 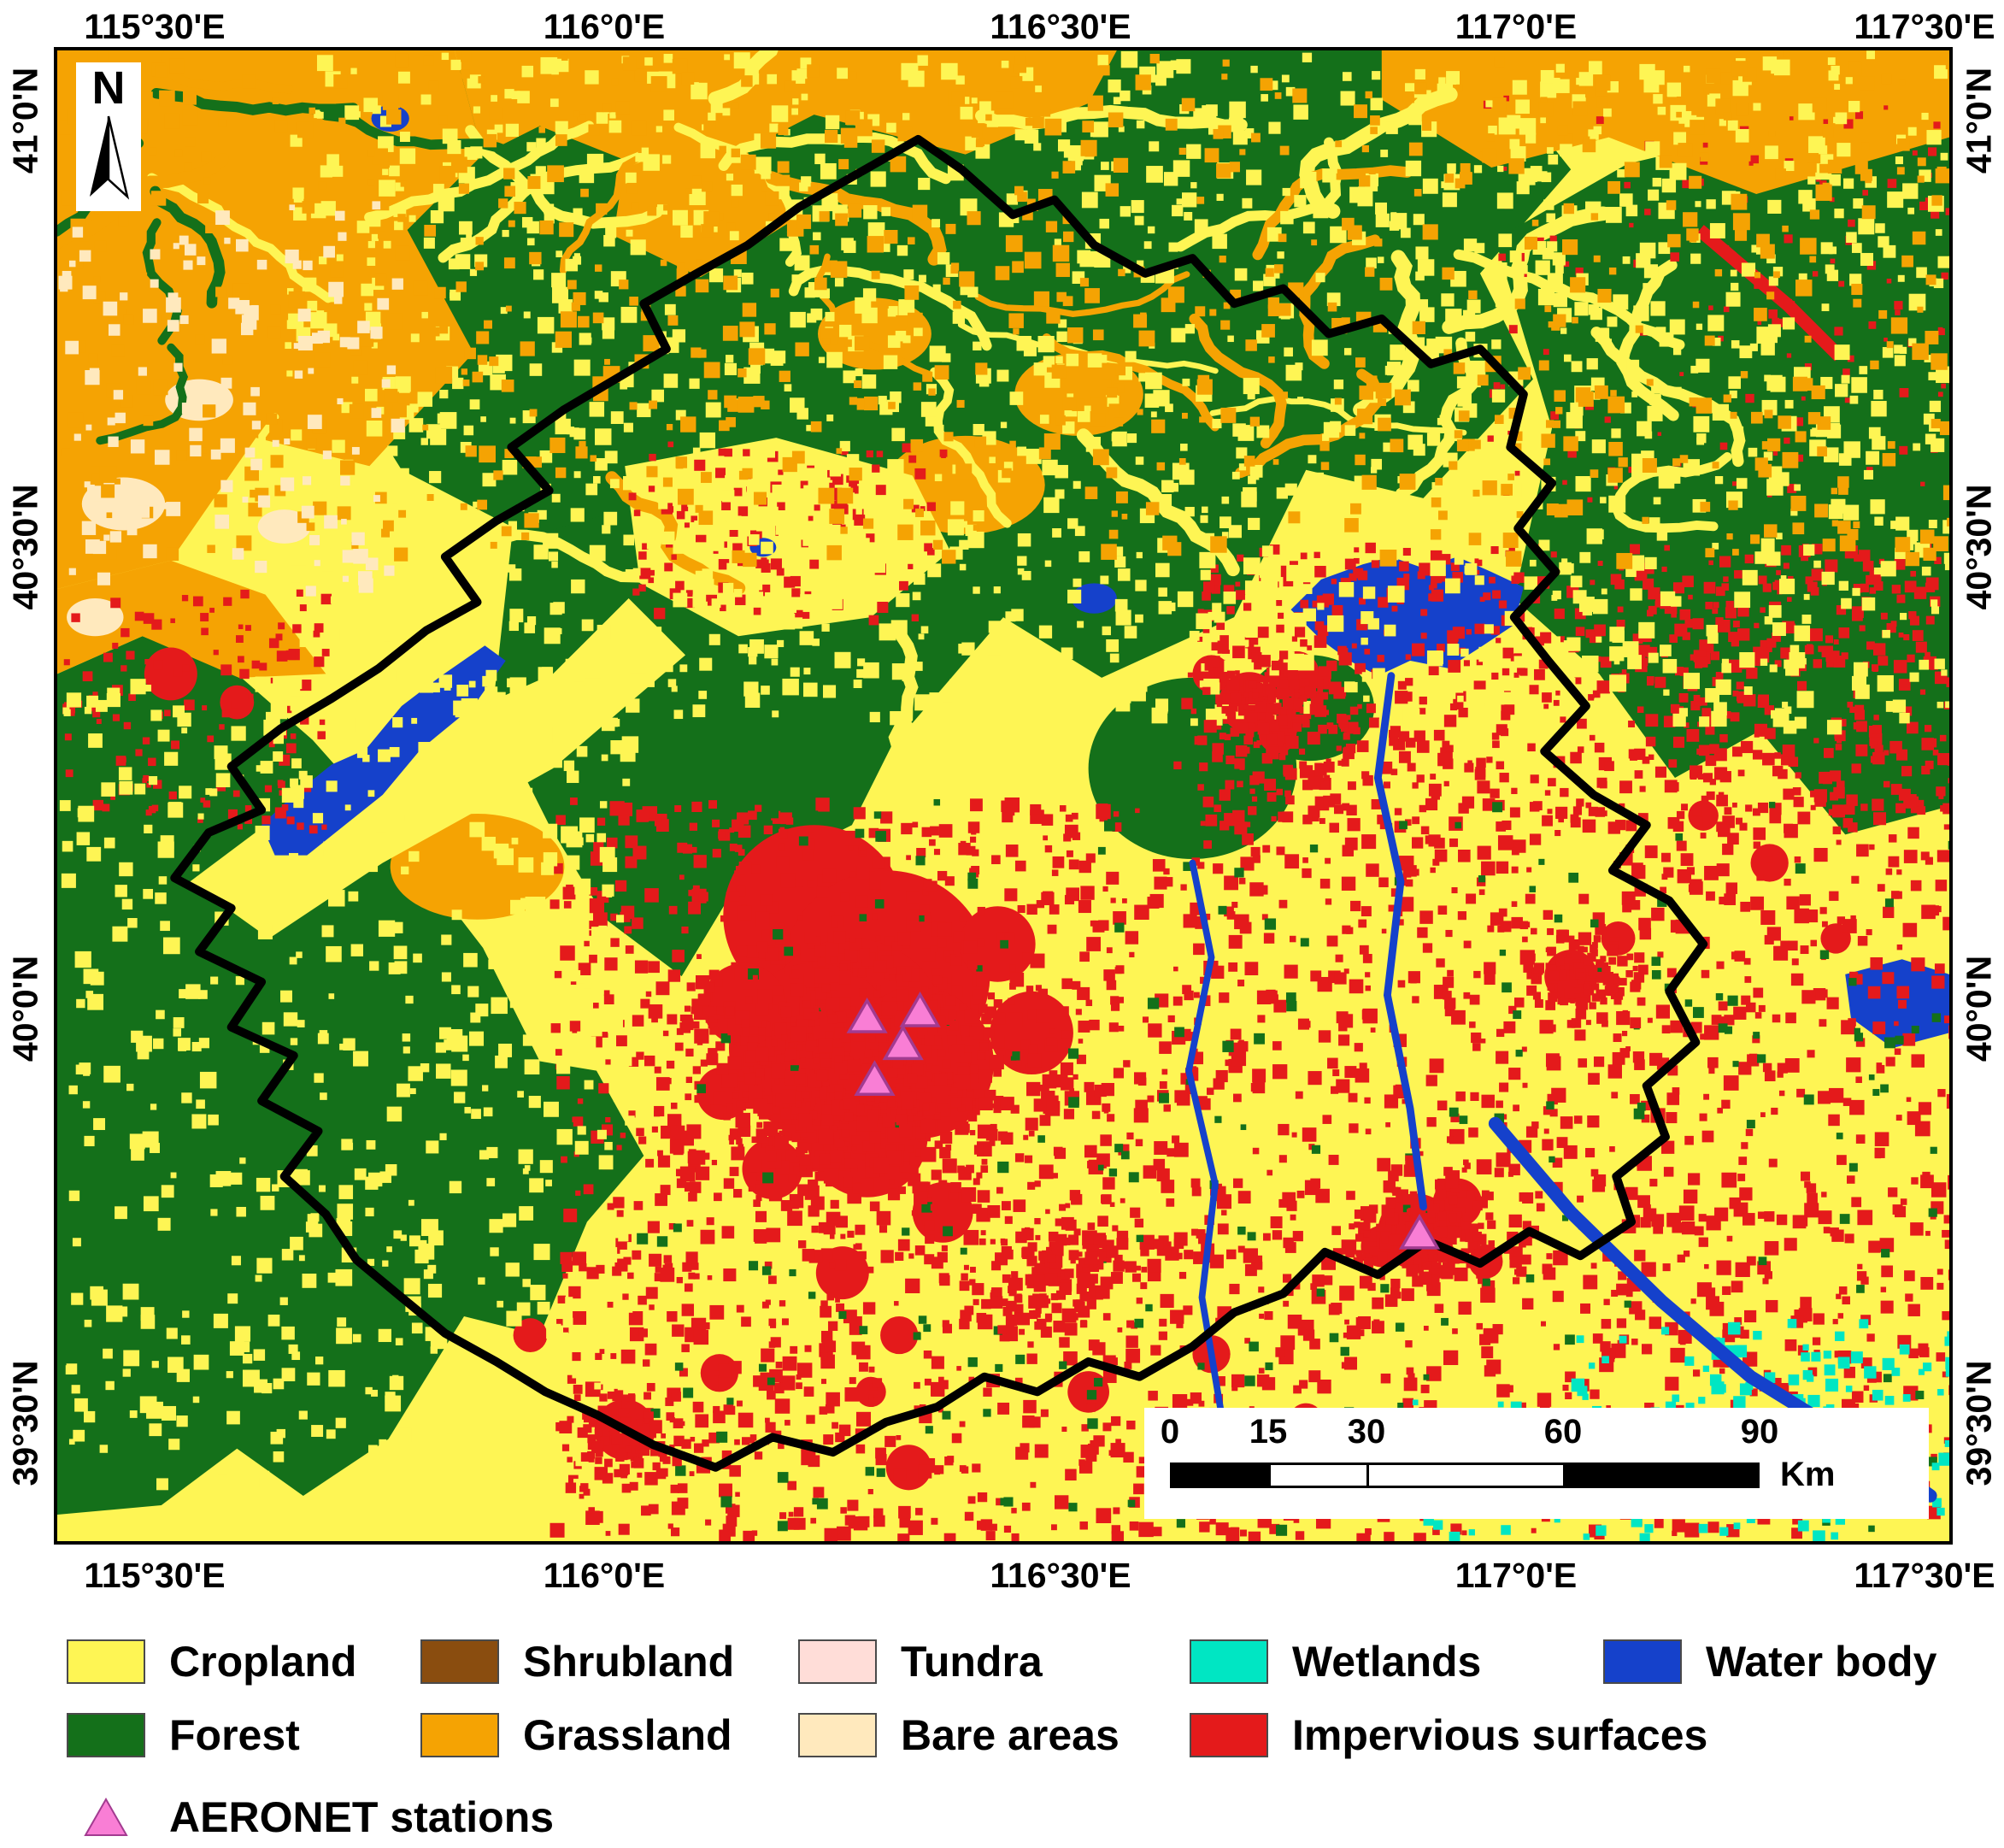 I want to click on latitude-label-right: 40°0'N, so click(x=1979, y=1009).